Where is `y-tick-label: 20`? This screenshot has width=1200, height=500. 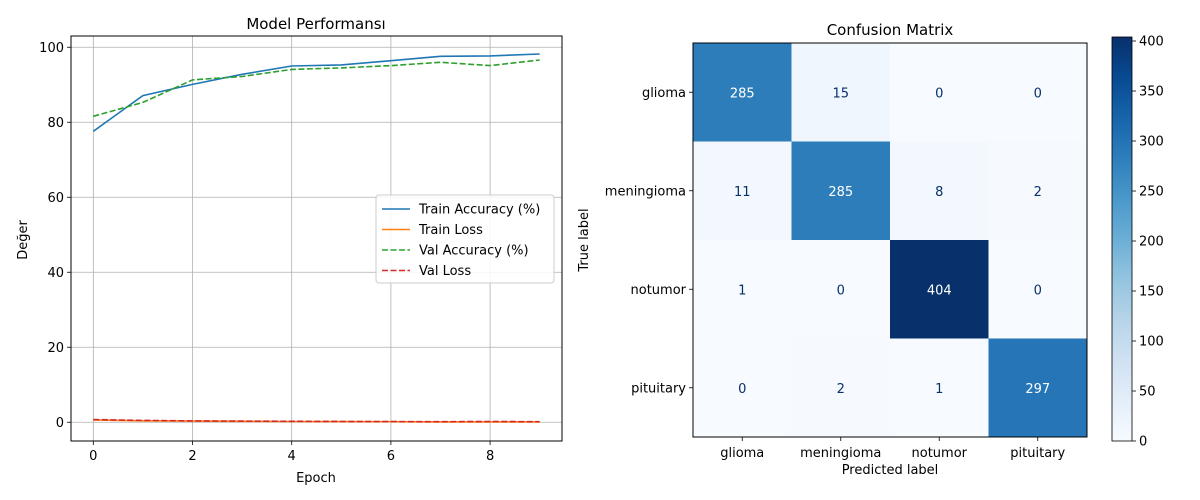 y-tick-label: 20 is located at coordinates (55, 348).